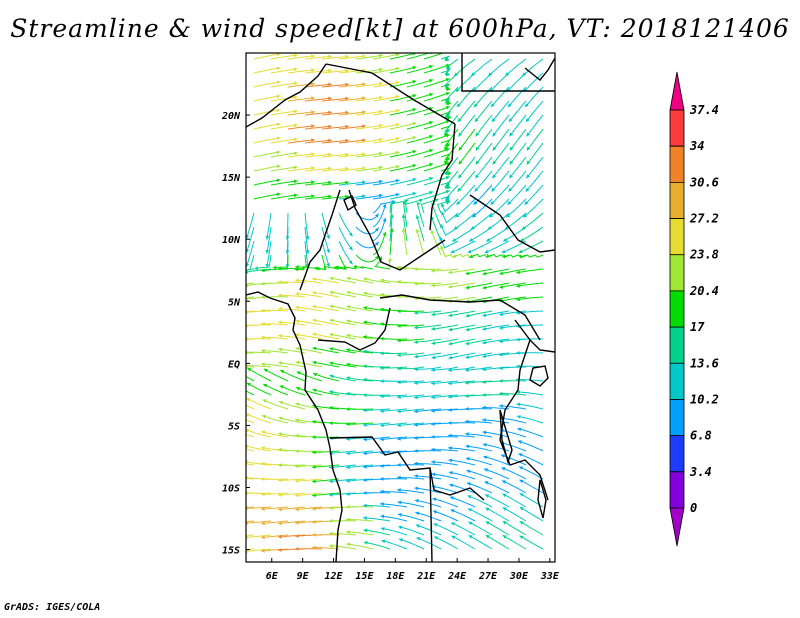 Image resolution: width=800 pixels, height=618 pixels. Describe the element at coordinates (519, 576) in the screenshot. I see `lon-tick-label: 30E` at that location.